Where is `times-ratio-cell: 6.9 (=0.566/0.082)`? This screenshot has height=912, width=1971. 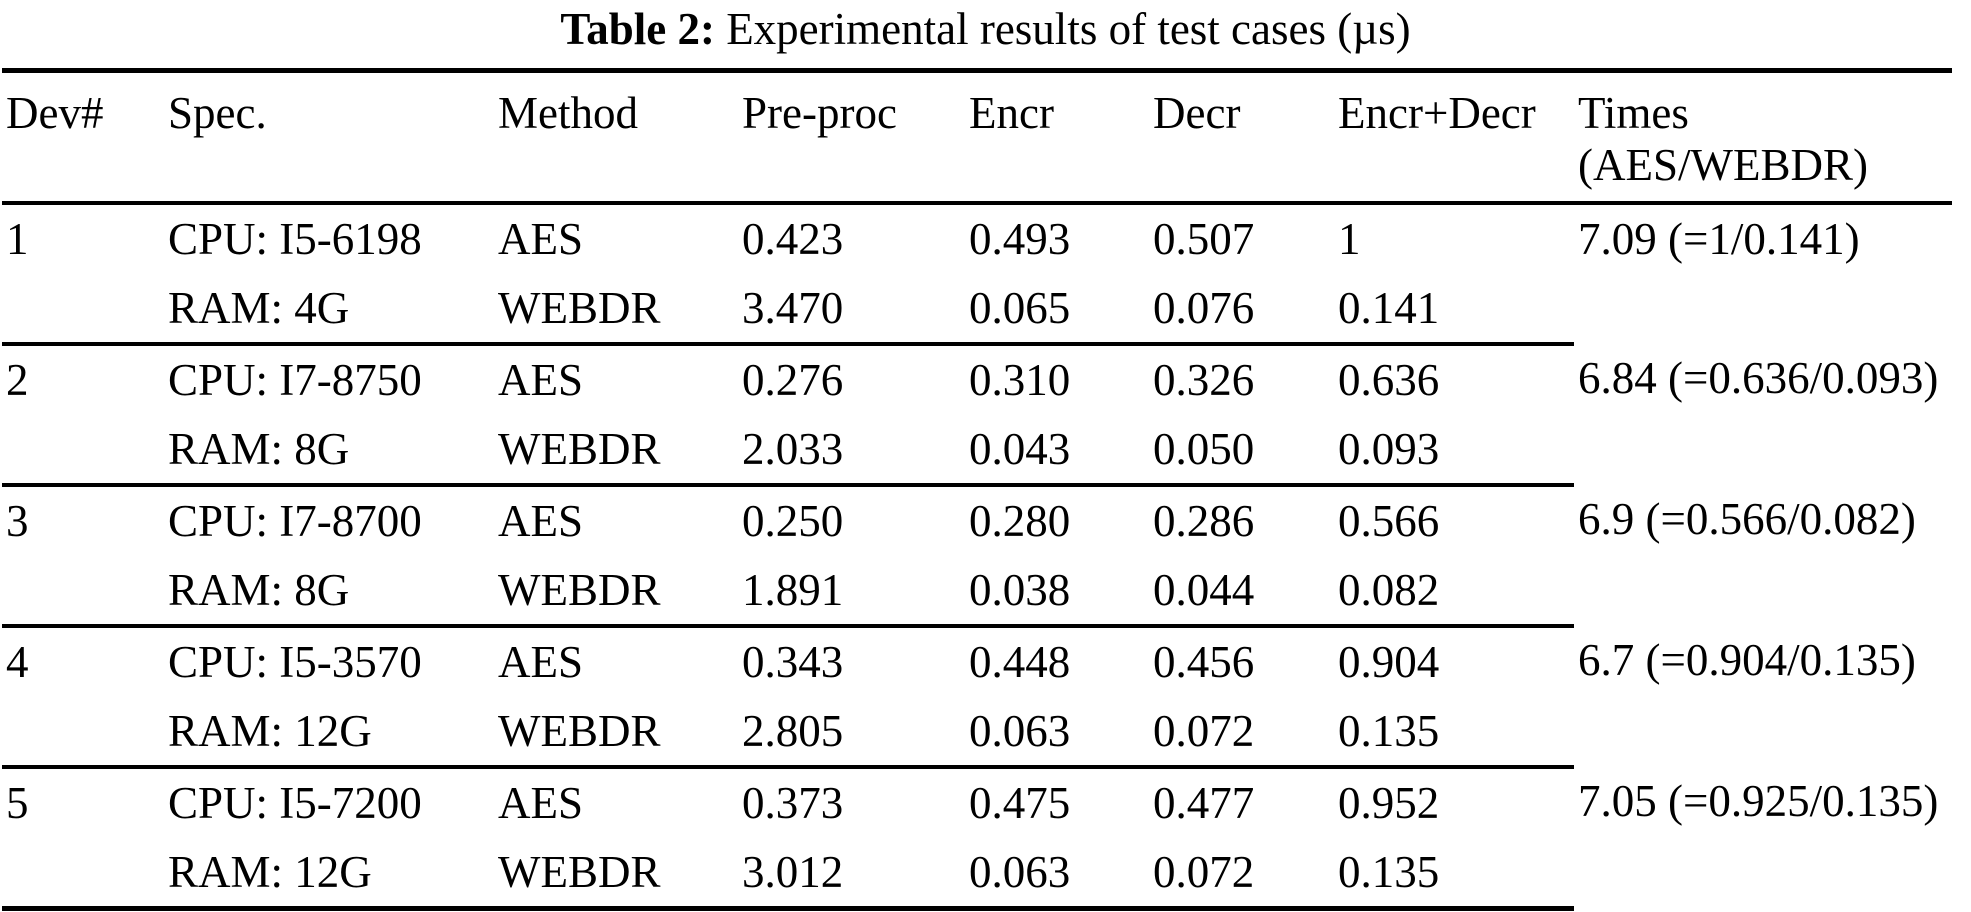
times-ratio-cell: 6.9 (=0.566/0.082) is located at coordinates (1747, 518).